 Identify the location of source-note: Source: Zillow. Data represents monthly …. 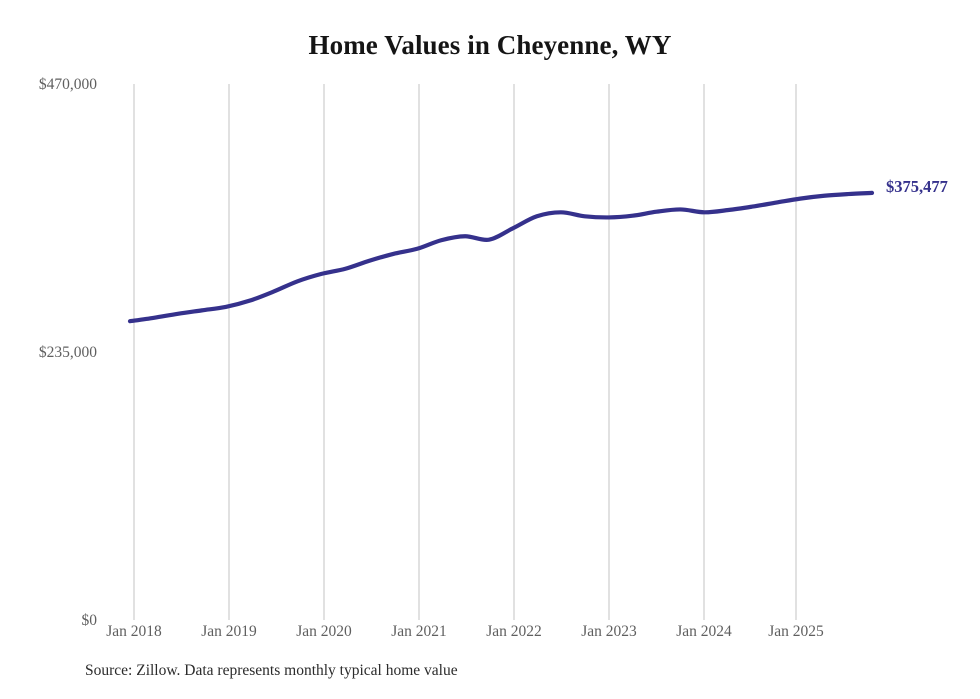
(271, 670).